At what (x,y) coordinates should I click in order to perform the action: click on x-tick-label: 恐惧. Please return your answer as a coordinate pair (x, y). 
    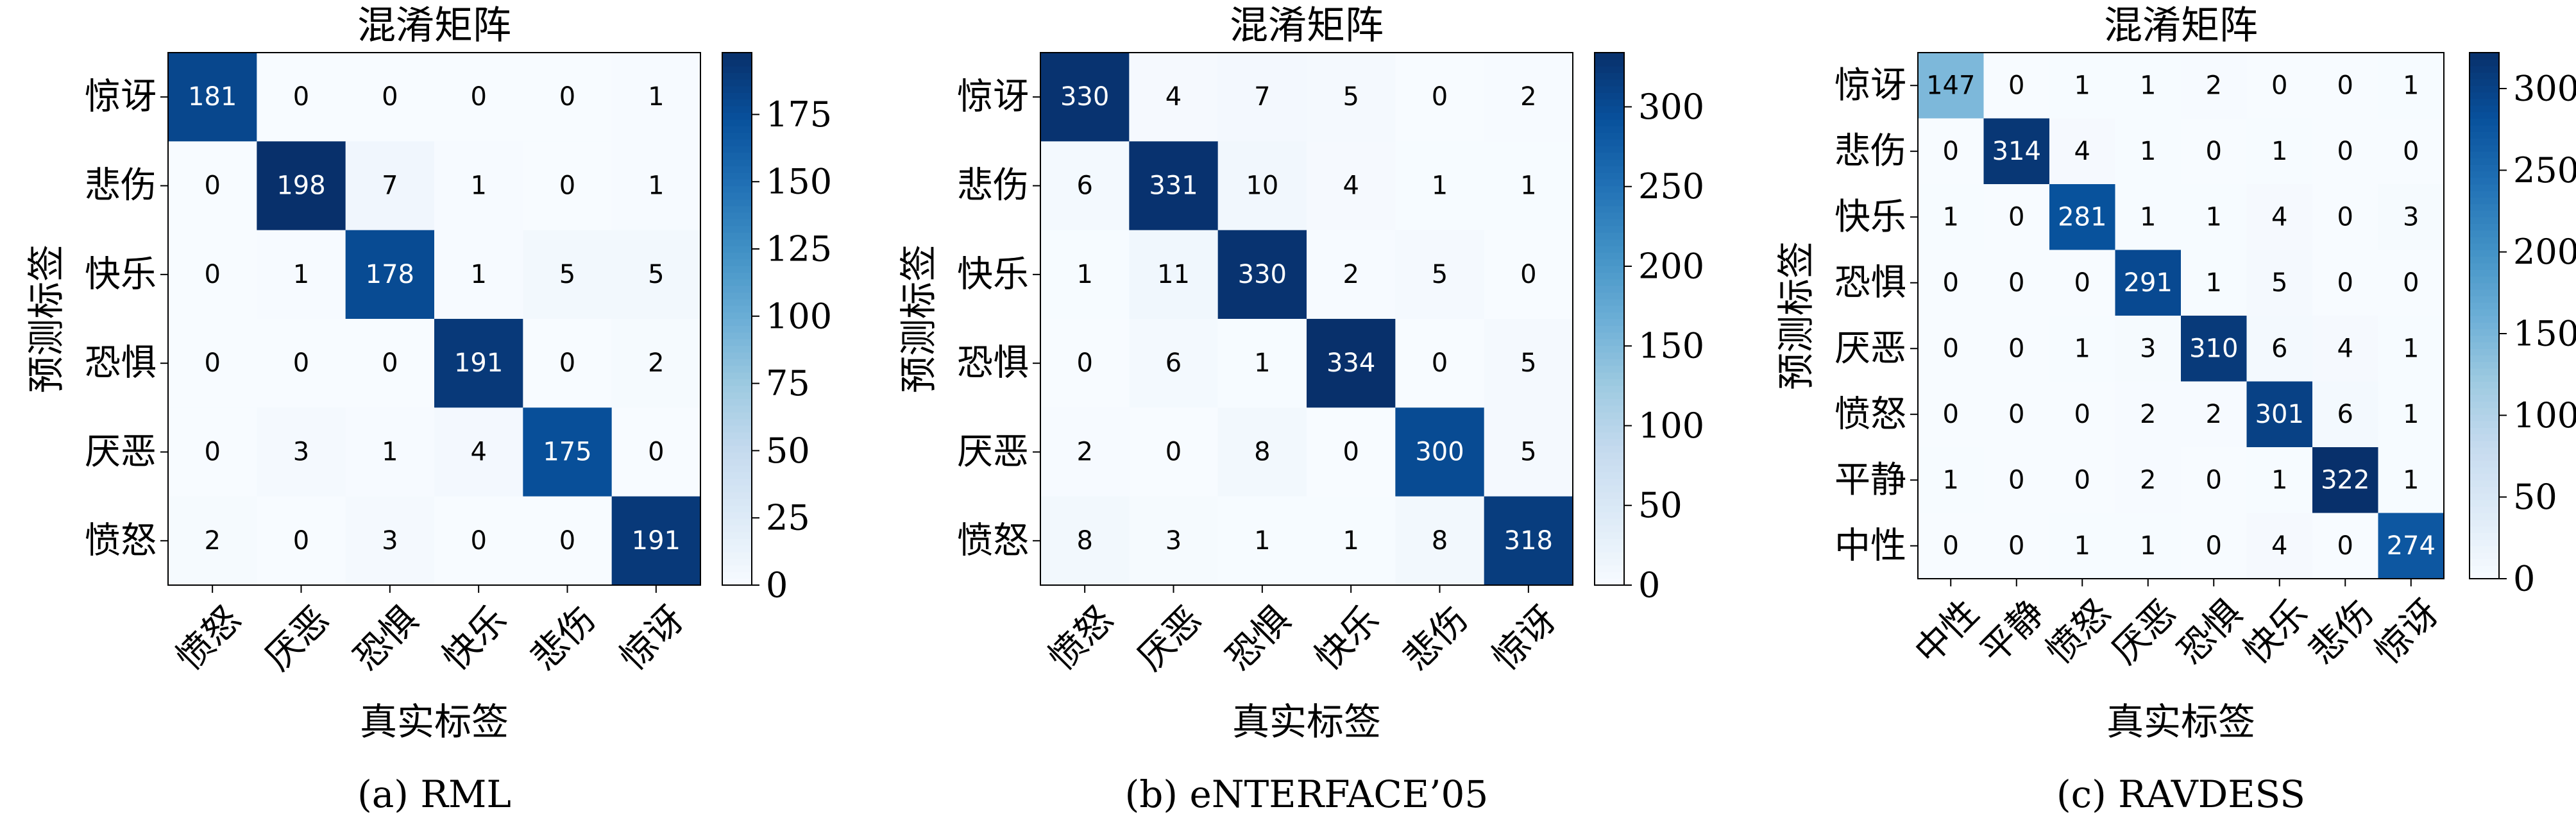
    Looking at the image, I should click on (2210, 632).